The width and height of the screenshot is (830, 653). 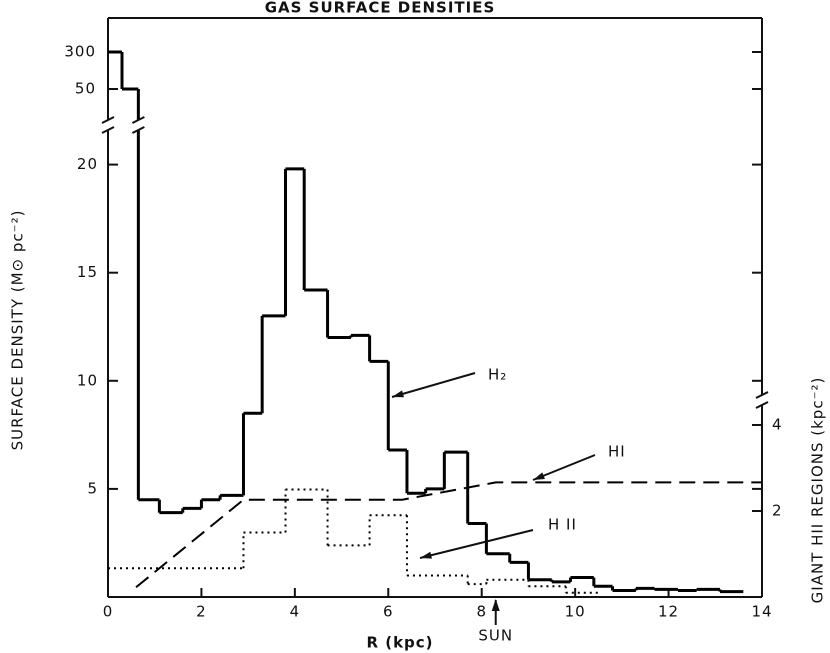 What do you see at coordinates (668, 612) in the screenshot?
I see `x-tick-label: 12` at bounding box center [668, 612].